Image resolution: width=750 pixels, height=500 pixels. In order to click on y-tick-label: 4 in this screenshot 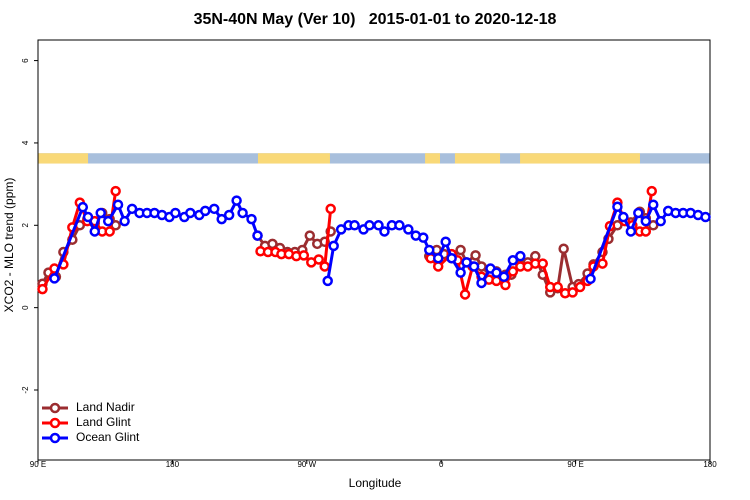, I will do `click(25, 142)`.